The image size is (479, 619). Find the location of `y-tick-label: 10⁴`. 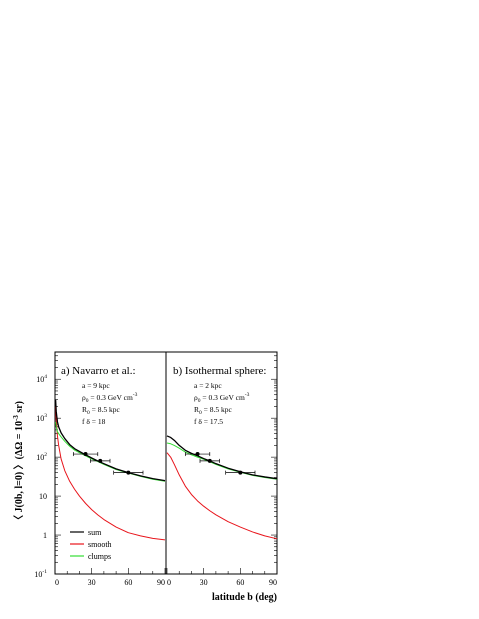

y-tick-label: 10⁴ is located at coordinates (41, 379).